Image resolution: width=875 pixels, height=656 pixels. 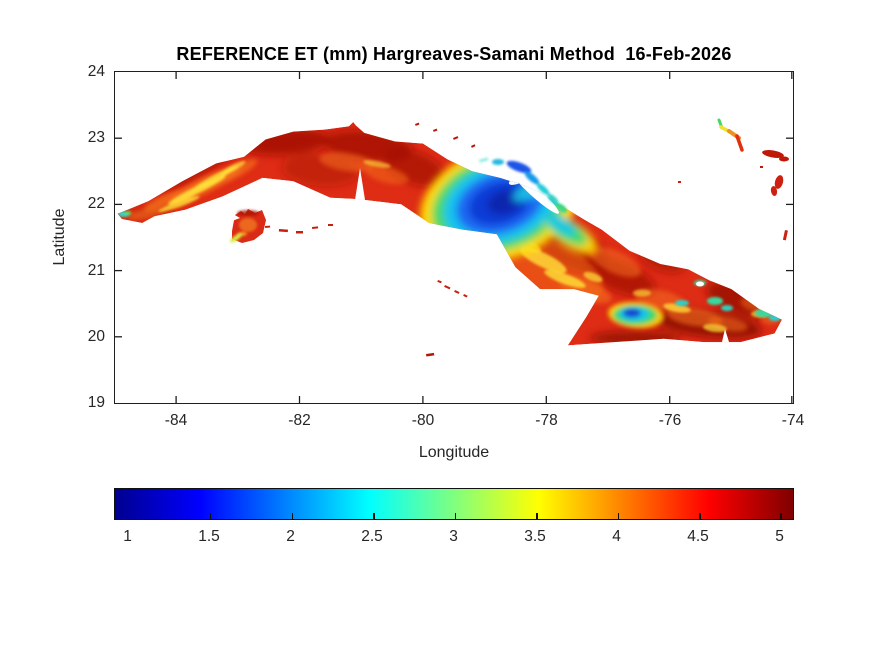 I want to click on y-tick-label: 23, so click(x=96, y=138).